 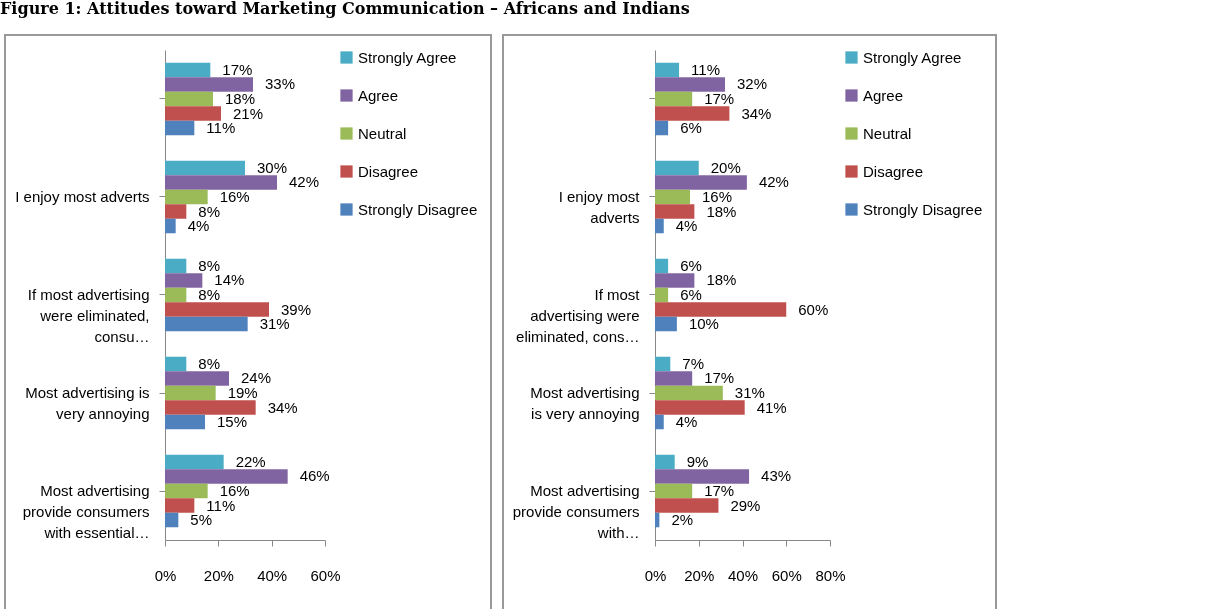 I want to click on x-tick-label: 40%, so click(x=743, y=575).